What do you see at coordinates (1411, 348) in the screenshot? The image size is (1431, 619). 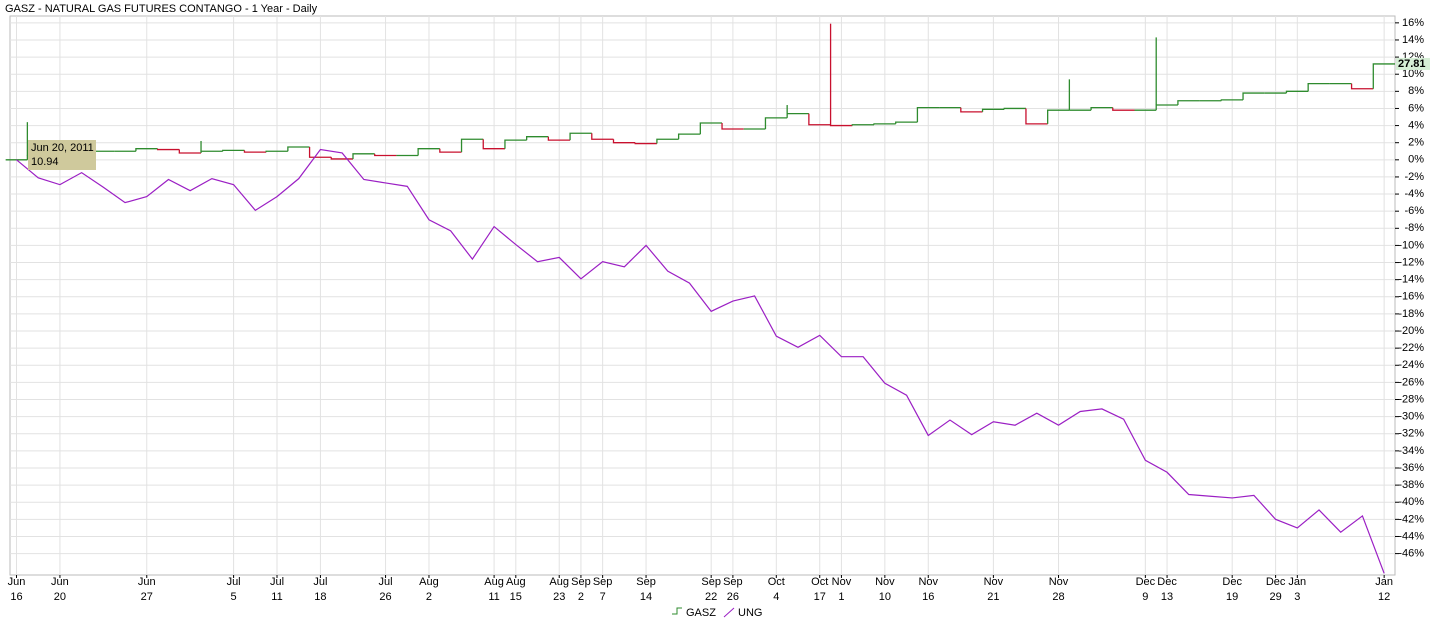 I see `y-tick-label: -22%` at bounding box center [1411, 348].